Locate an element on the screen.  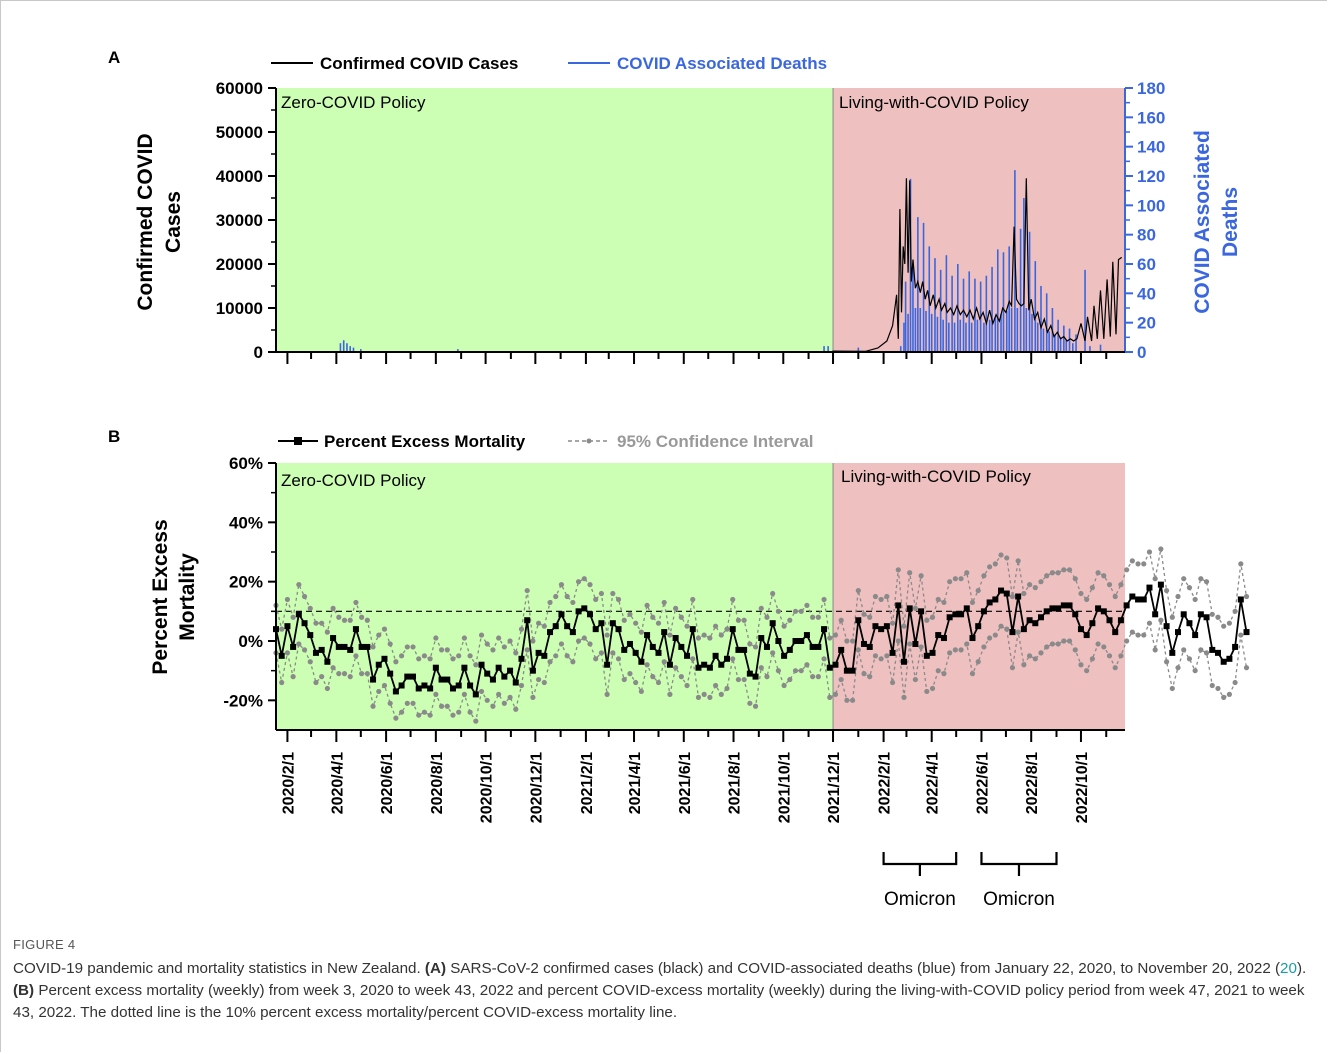
caption-b-tag: (B) is located at coordinates (24, 990).